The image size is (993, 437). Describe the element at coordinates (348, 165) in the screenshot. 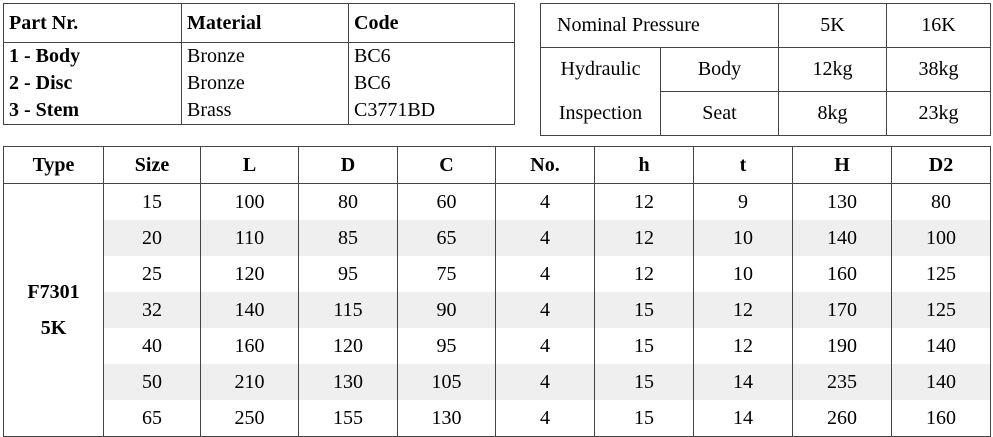

I see `header-cell: D` at that location.